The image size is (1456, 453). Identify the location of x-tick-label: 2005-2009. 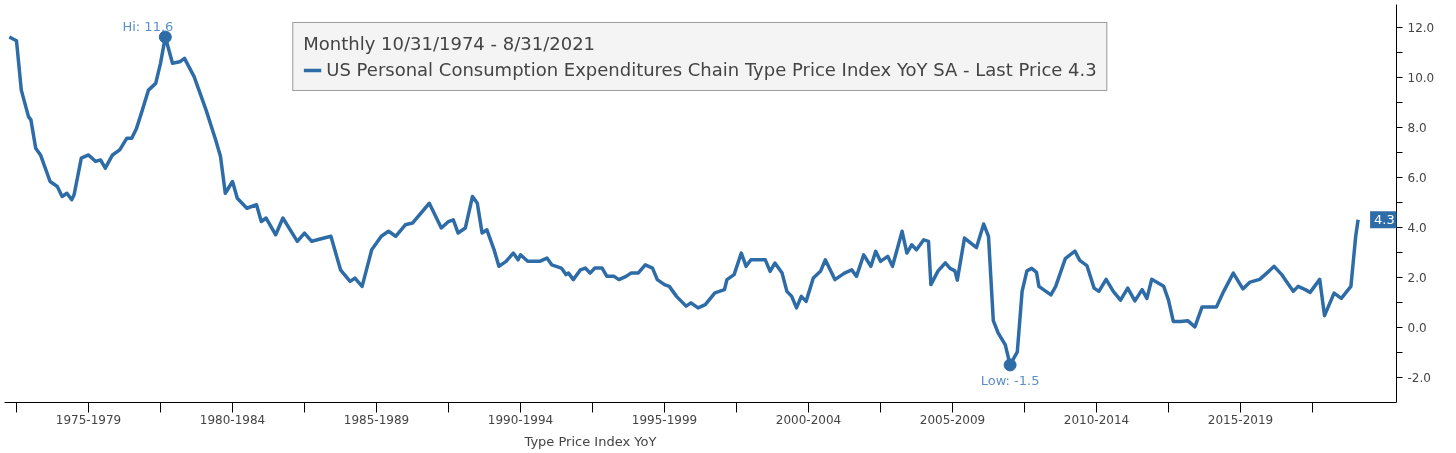
(952, 419).